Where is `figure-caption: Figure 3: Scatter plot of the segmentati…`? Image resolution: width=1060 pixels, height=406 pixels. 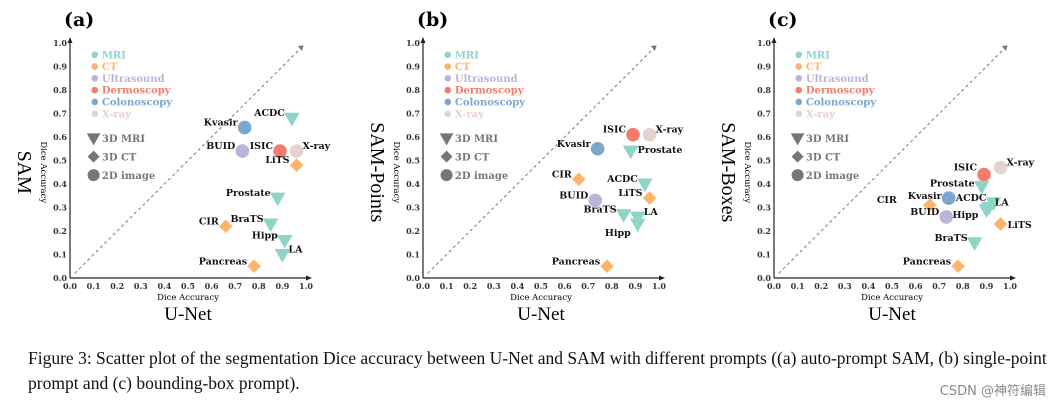
figure-caption: Figure 3: Scatter plot of the segmentati… is located at coordinates (537, 370).